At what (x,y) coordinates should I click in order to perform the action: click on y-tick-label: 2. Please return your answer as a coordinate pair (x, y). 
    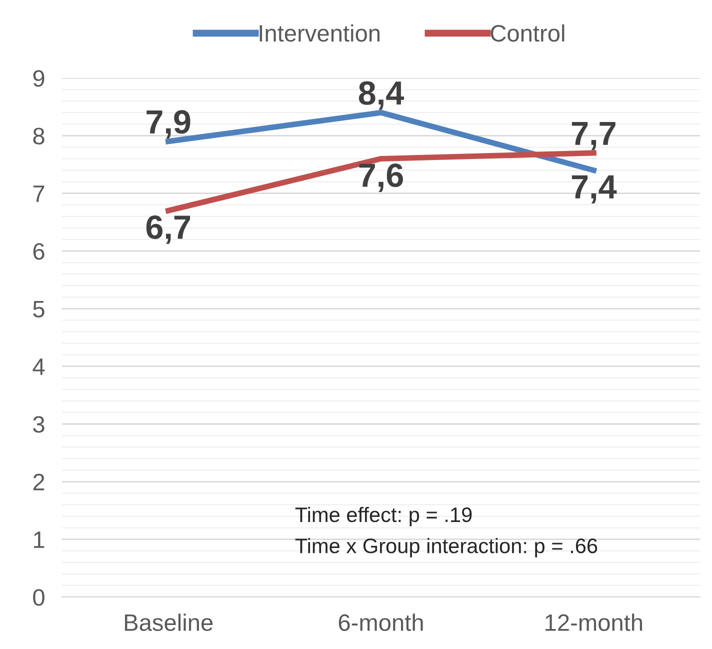
    Looking at the image, I should click on (38, 482).